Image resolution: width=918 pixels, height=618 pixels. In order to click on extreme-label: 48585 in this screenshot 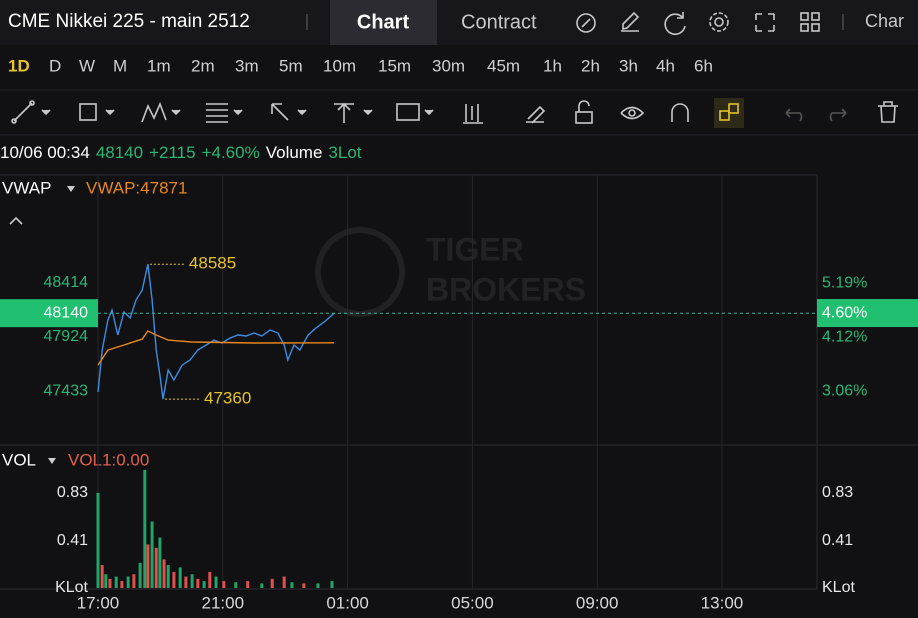, I will do `click(212, 263)`.